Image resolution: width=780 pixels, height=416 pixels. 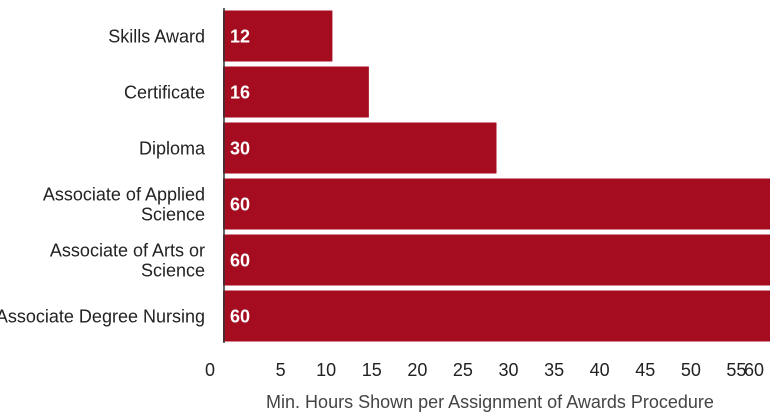 What do you see at coordinates (736, 370) in the screenshot?
I see `x-tick-label-55: 55` at bounding box center [736, 370].